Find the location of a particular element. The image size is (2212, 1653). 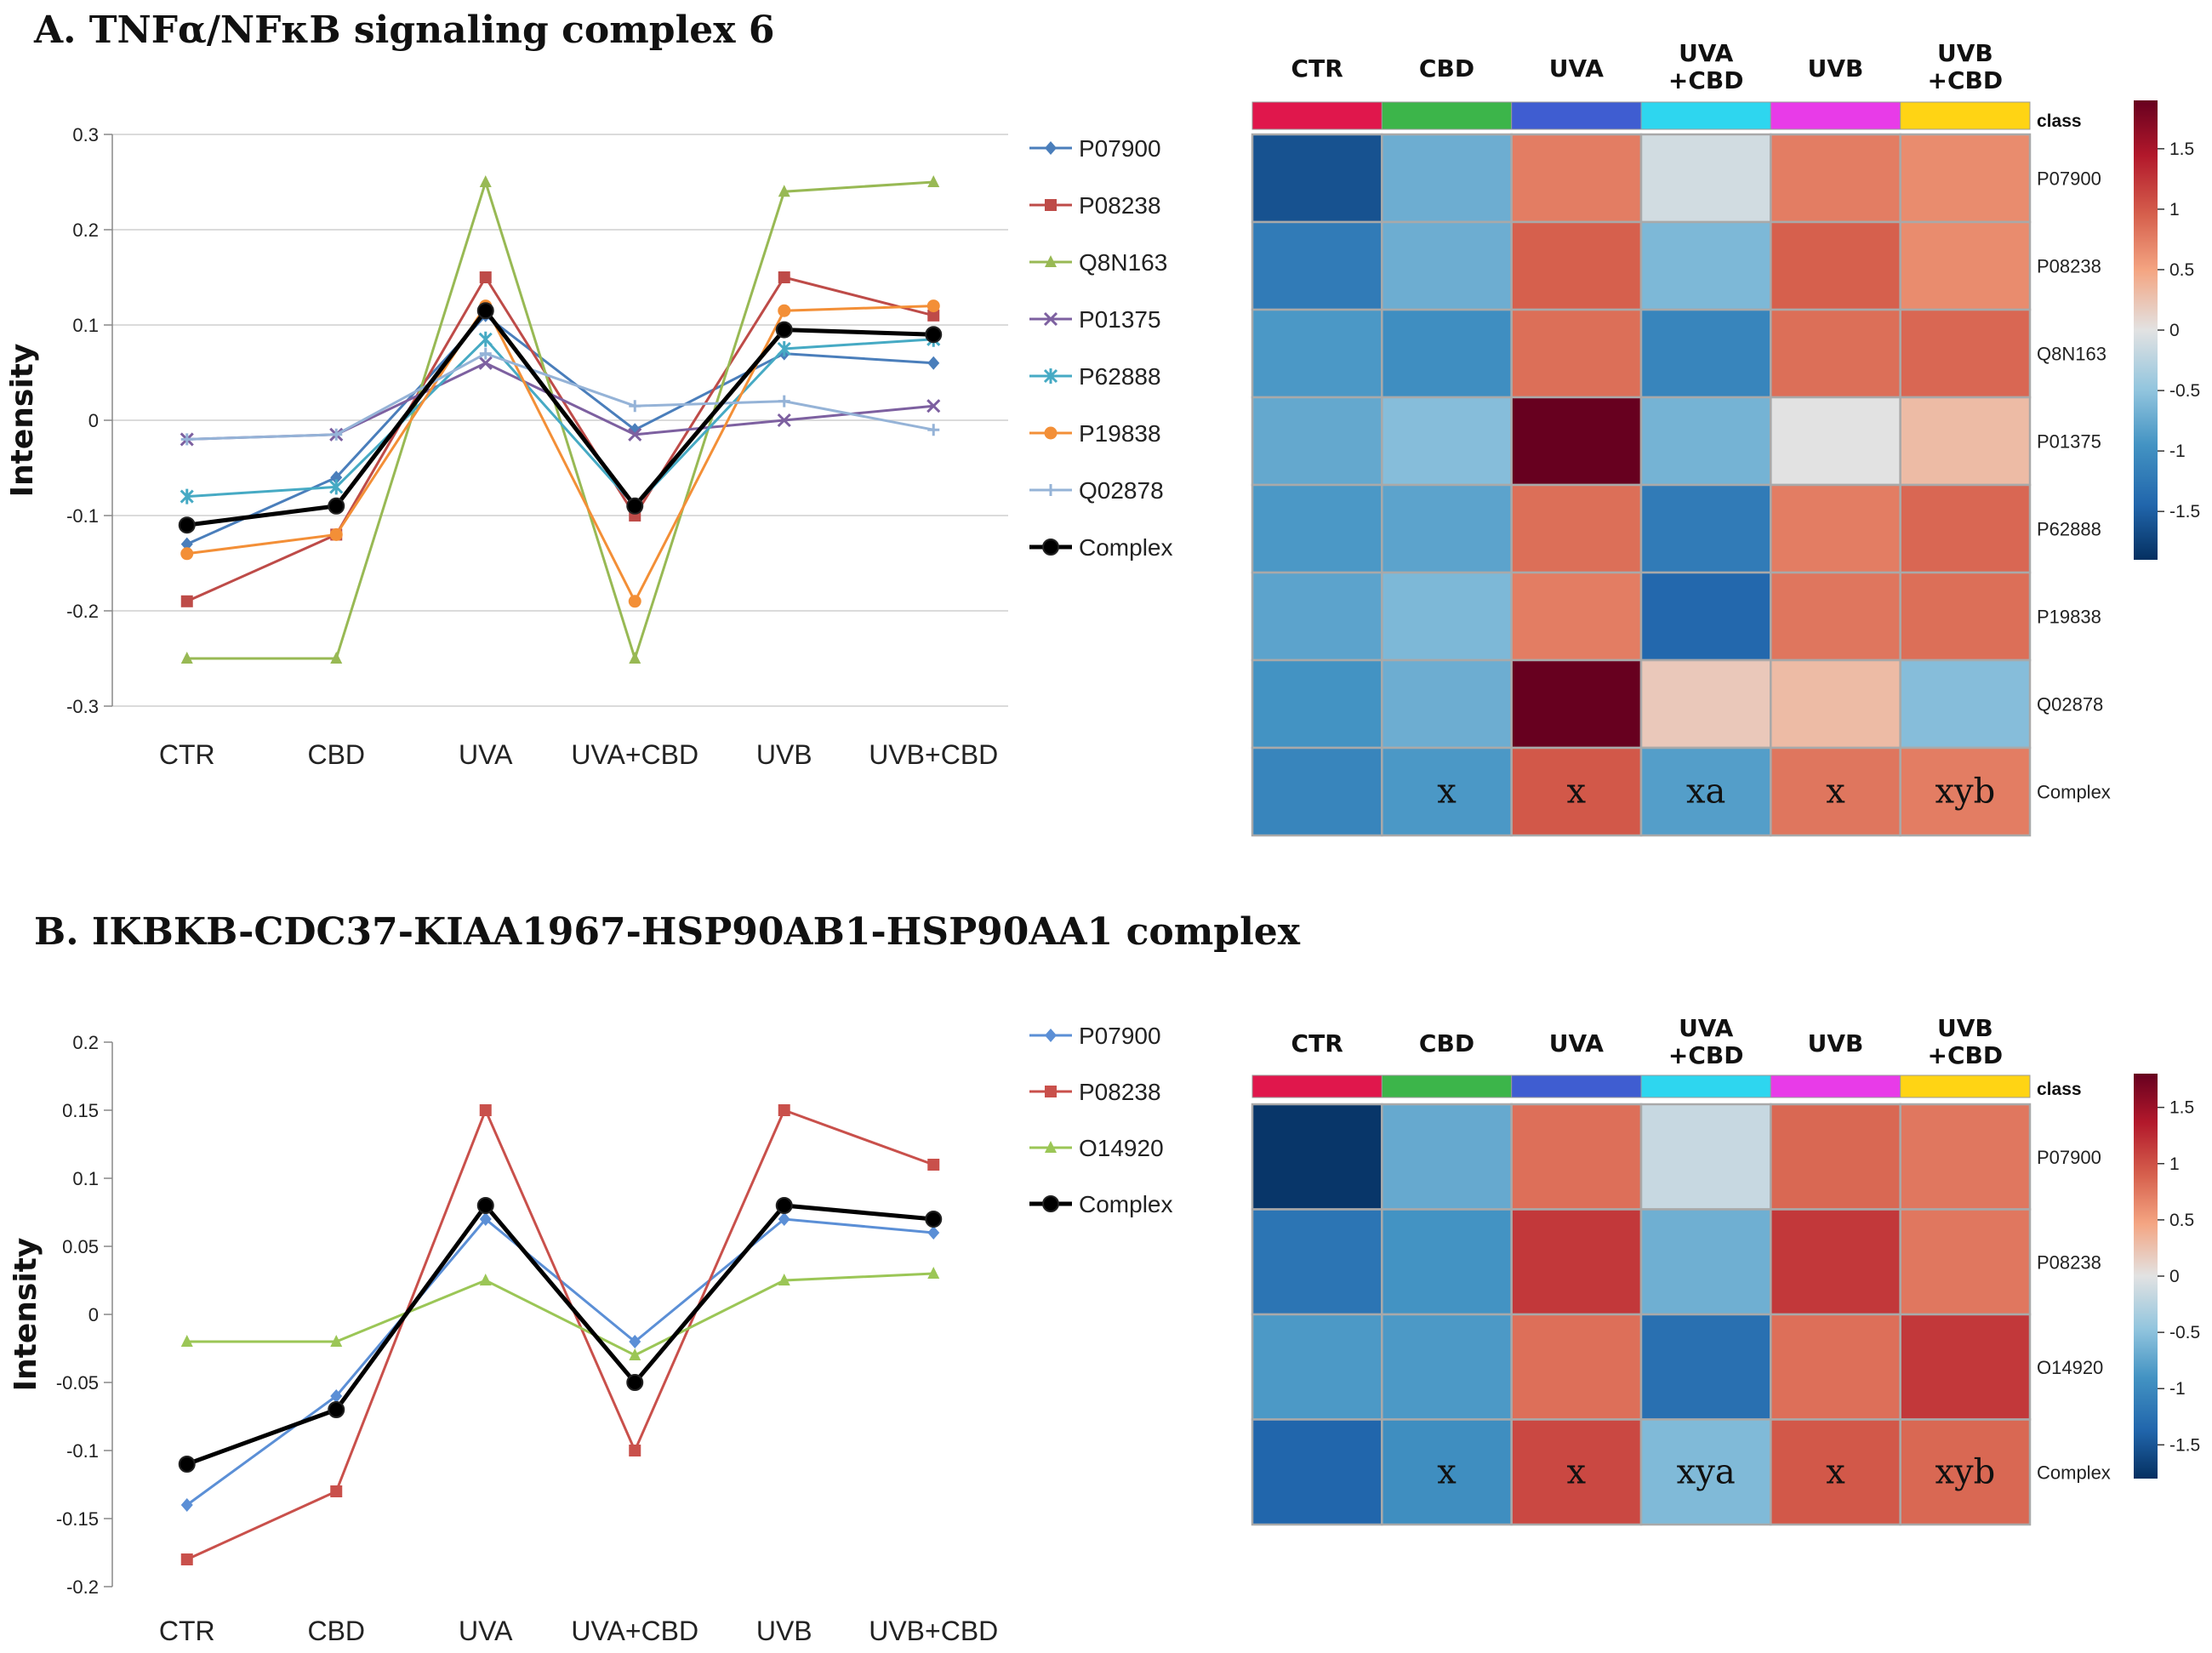

row-label: Q8N163 is located at coordinates (2072, 355).